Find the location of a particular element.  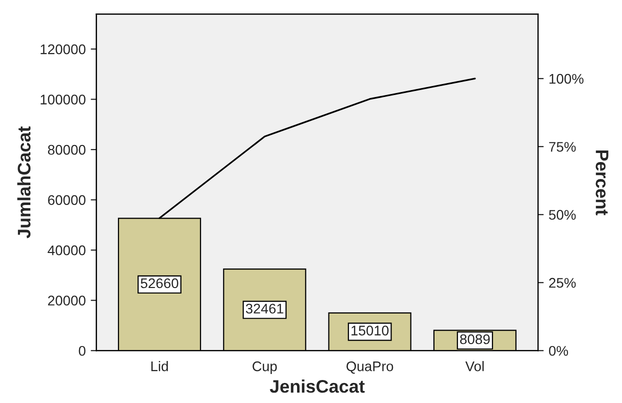

x-tick-label: QuaPro is located at coordinates (370, 367).